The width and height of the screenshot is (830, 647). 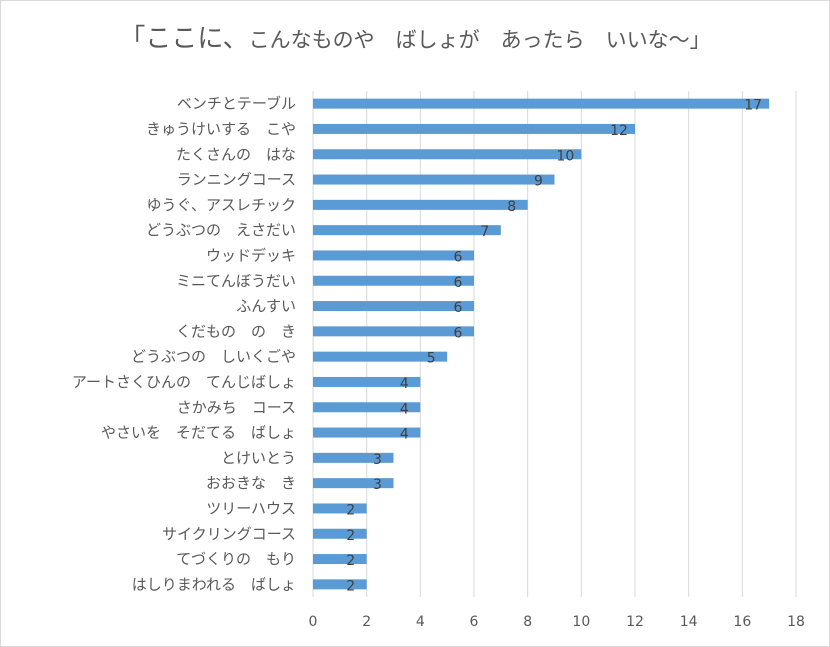 I want to click on x-tick-label: 16, so click(x=742, y=622).